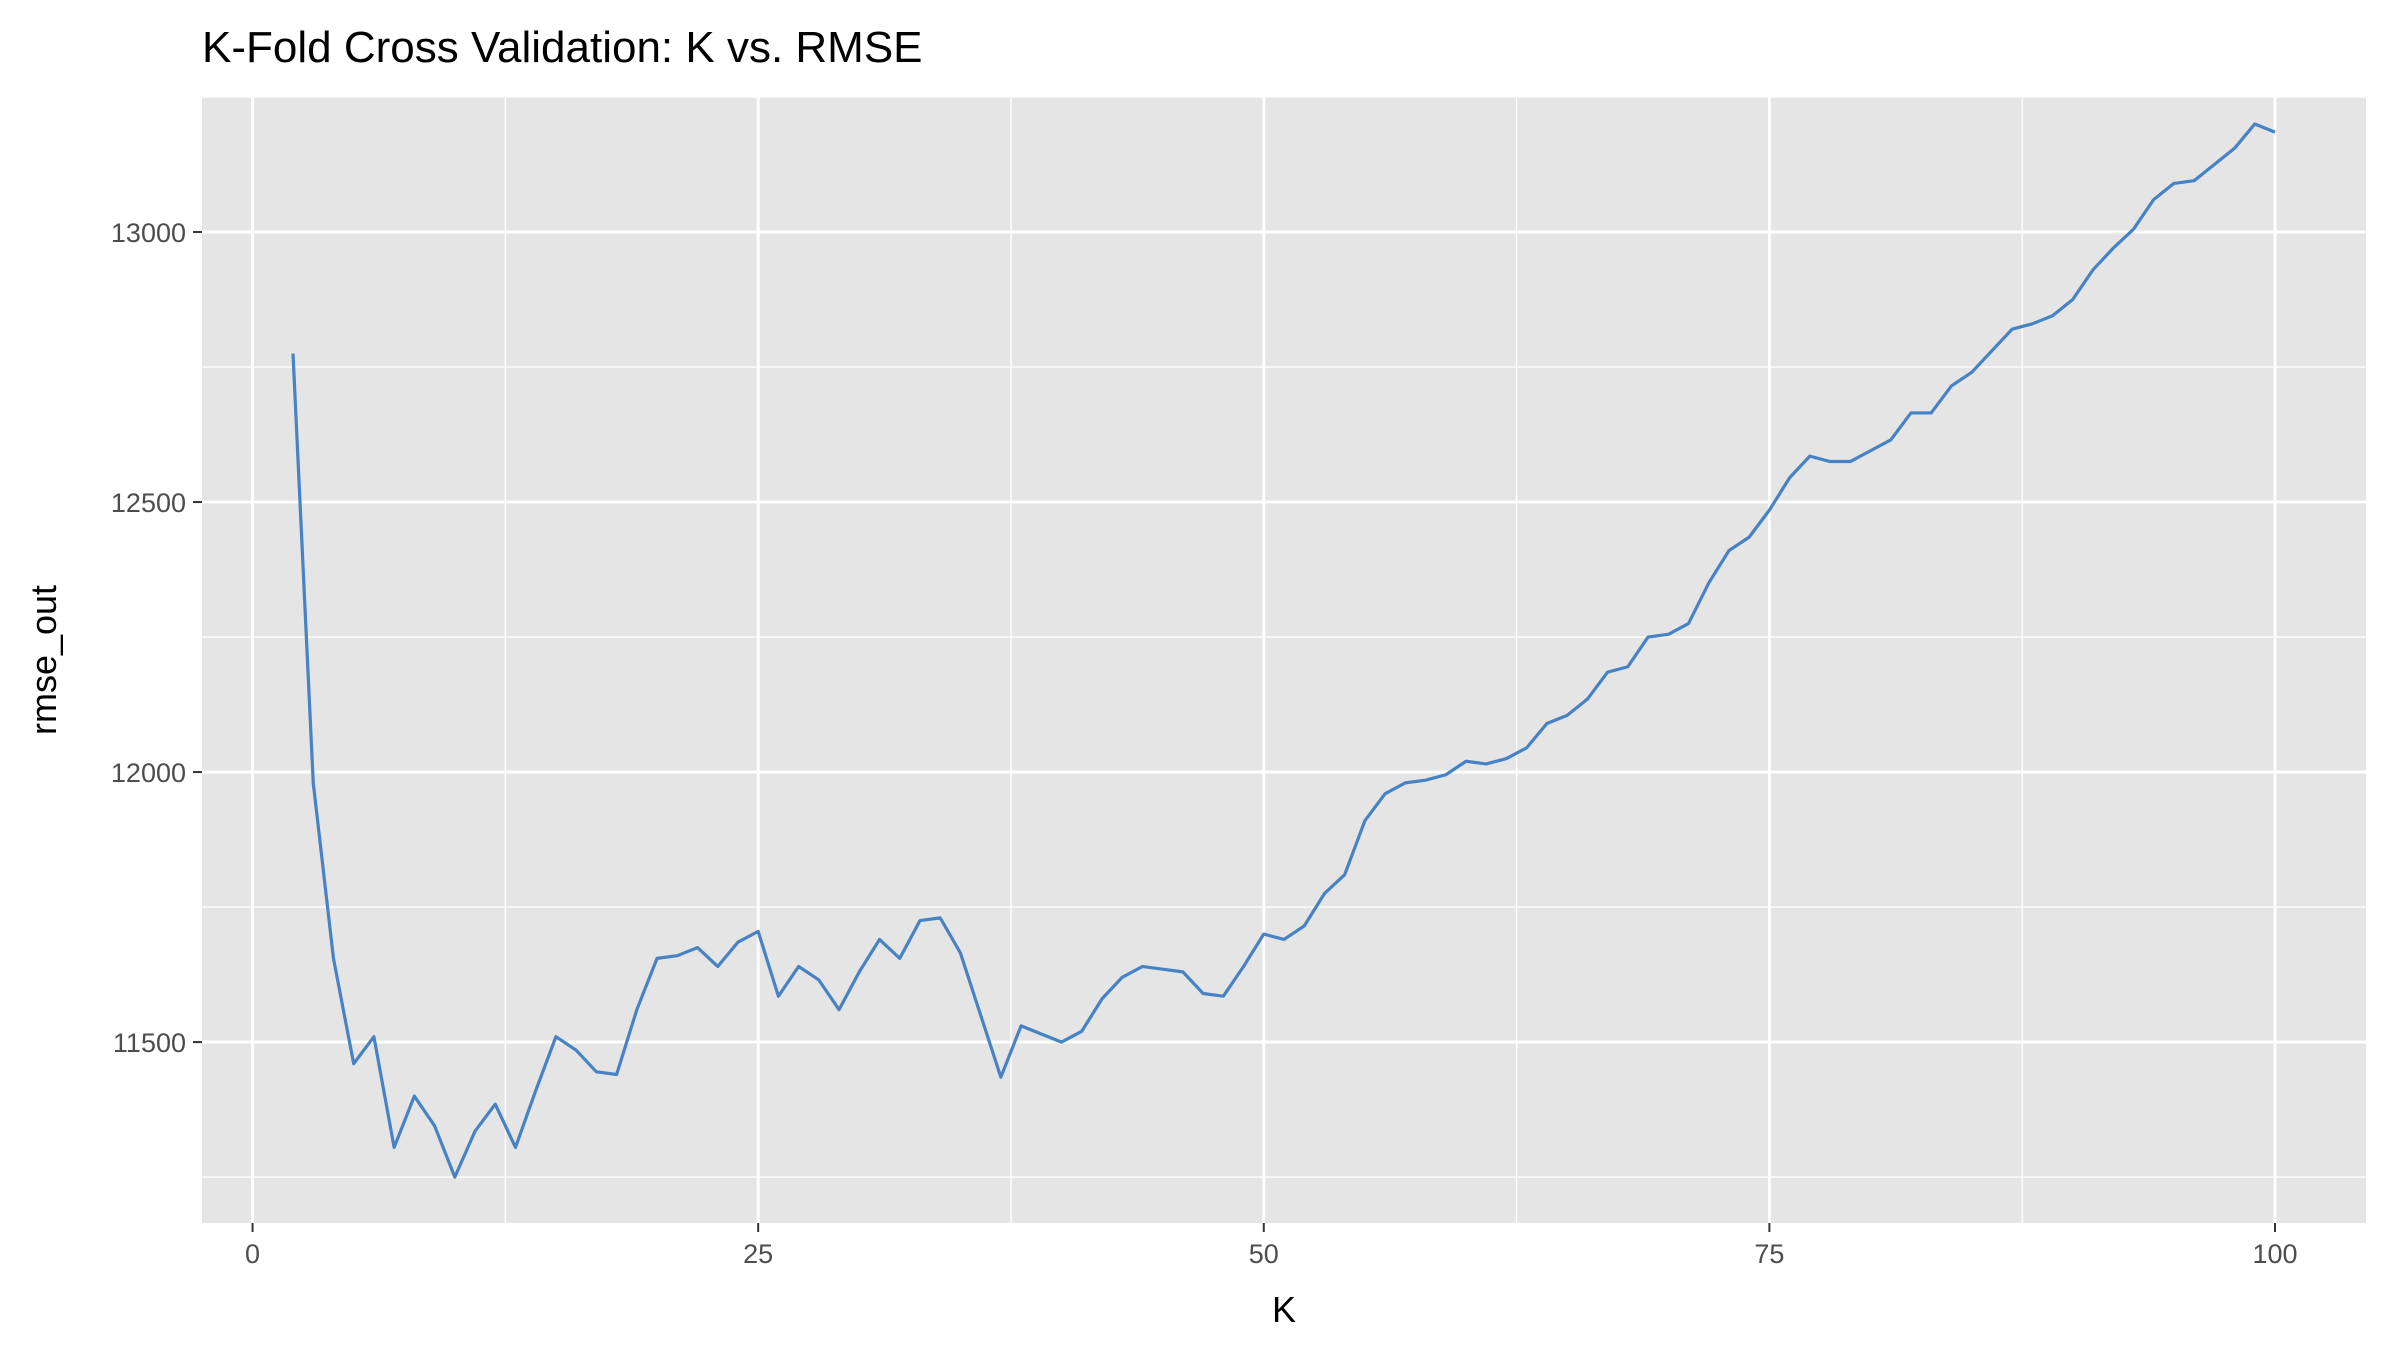 Image resolution: width=2400 pixels, height=1350 pixels. What do you see at coordinates (1284, 1309) in the screenshot?
I see `x-axis-title: K` at bounding box center [1284, 1309].